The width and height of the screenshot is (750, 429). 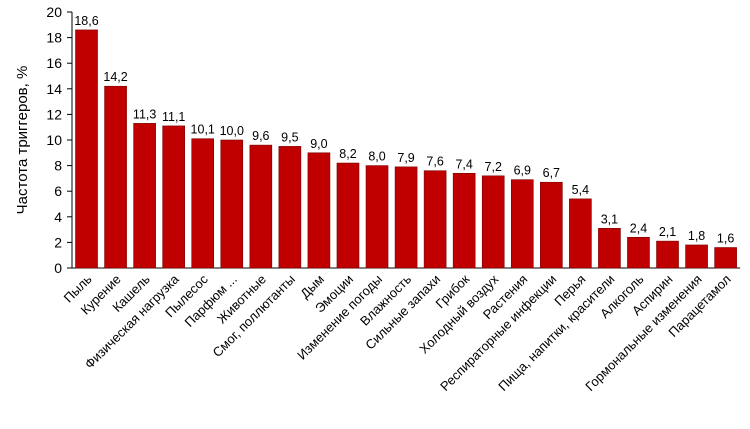 What do you see at coordinates (58, 268) in the screenshot?
I see `y-tick-label: 0` at bounding box center [58, 268].